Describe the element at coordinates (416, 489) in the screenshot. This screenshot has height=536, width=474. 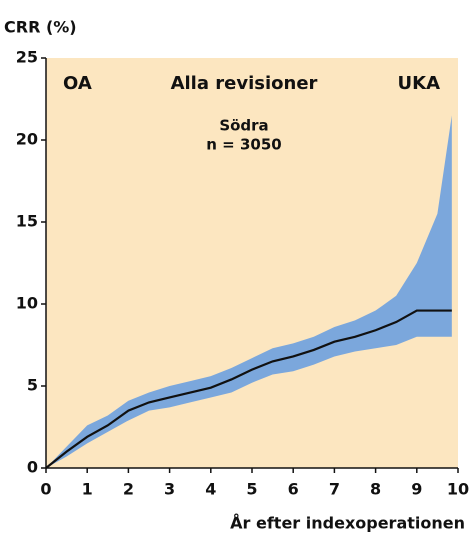
I see `x-tick-label: 9` at that location.